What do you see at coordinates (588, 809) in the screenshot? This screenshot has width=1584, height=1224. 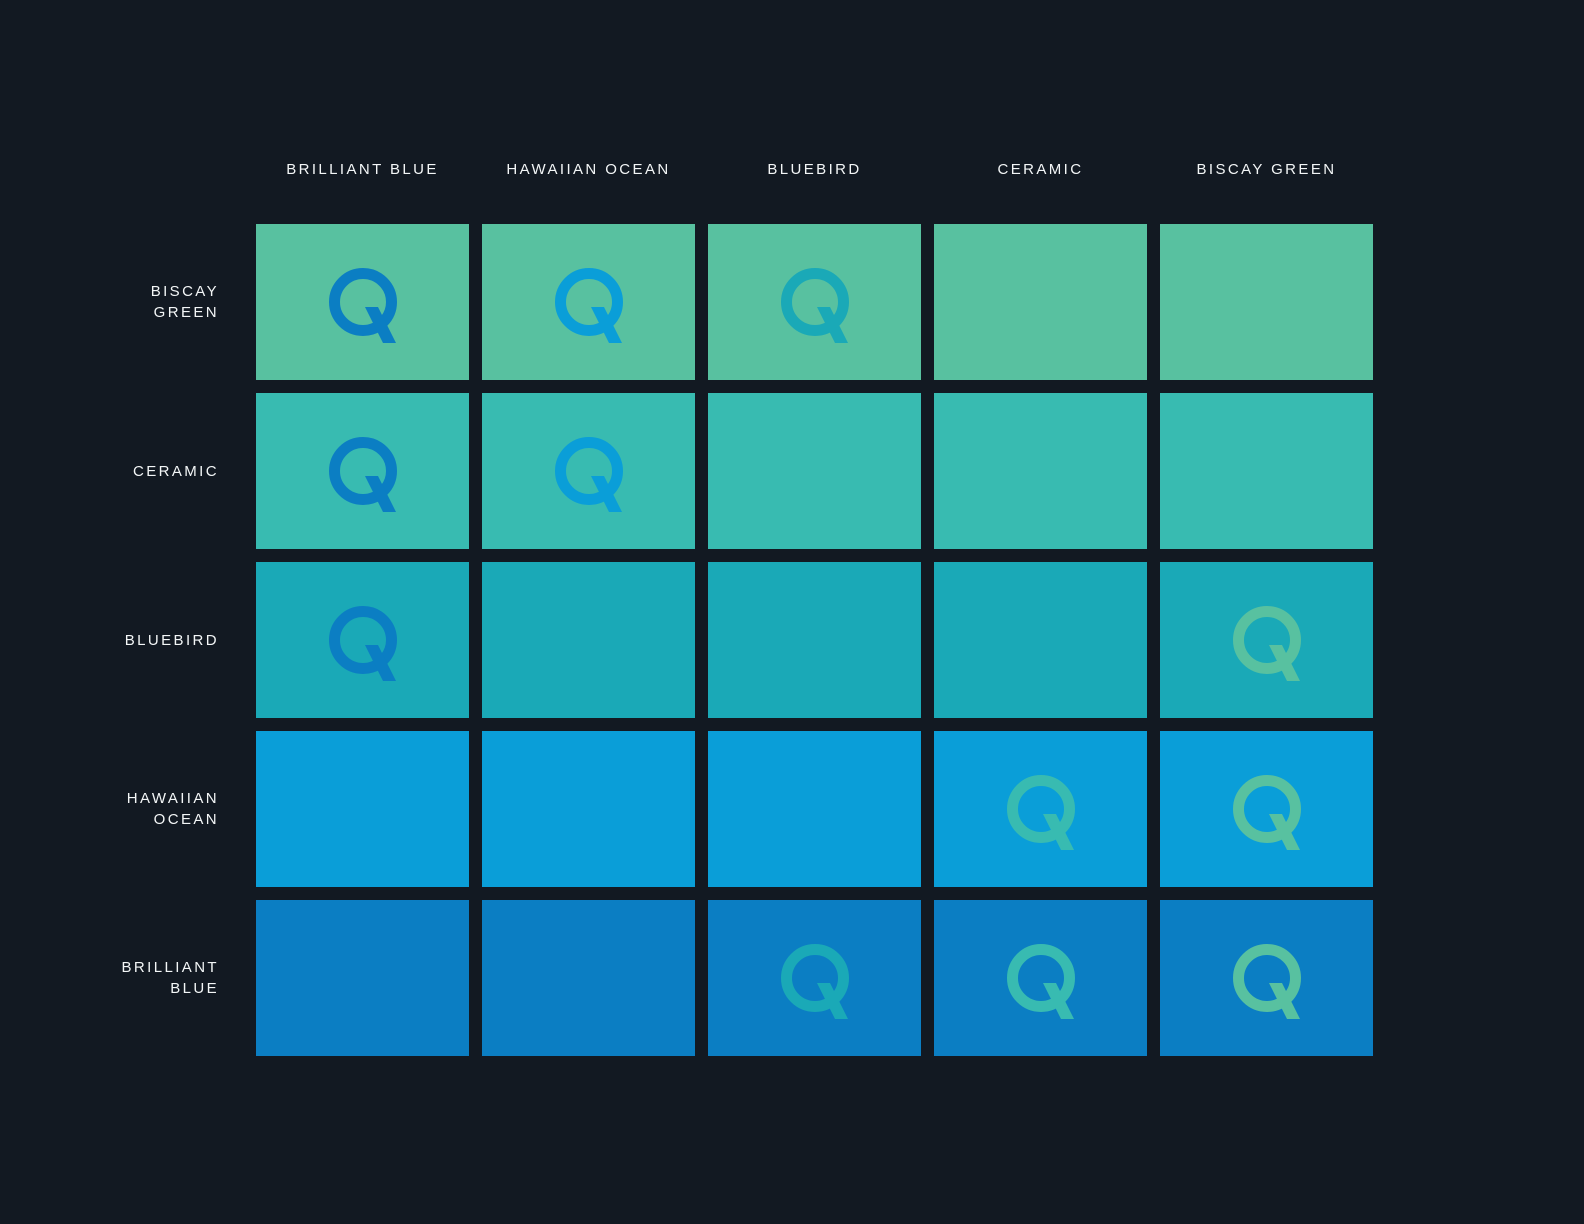 I see `swatch-cell-hawaiian-ocean-x-hawaiian-ocean` at bounding box center [588, 809].